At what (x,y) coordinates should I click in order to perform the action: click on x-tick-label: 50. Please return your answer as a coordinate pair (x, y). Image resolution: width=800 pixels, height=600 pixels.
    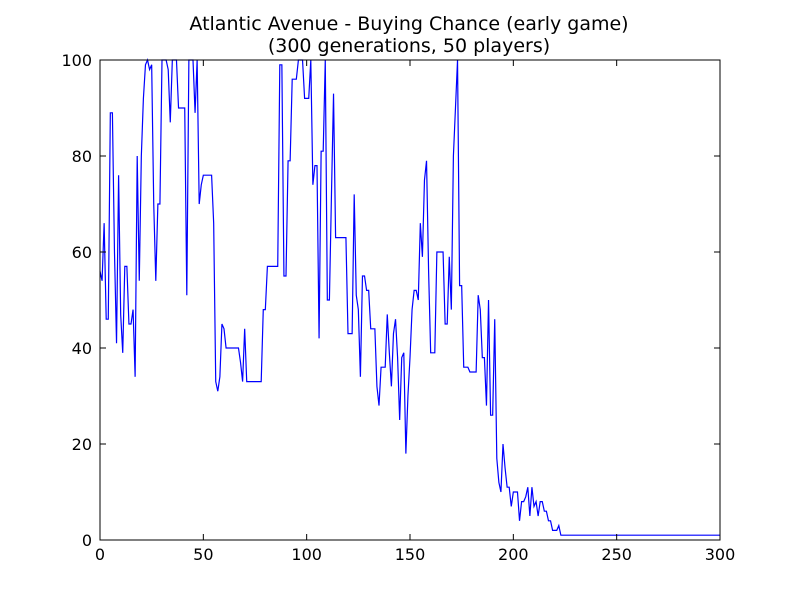
    Looking at the image, I should click on (203, 554).